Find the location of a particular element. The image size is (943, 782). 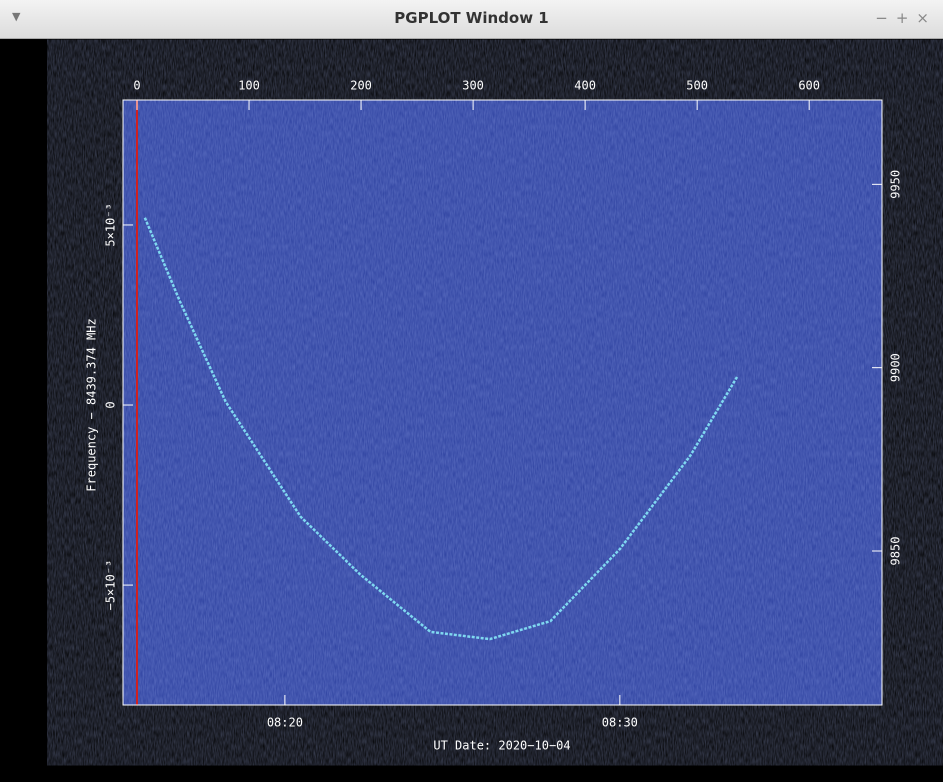

window-menu: ▼ is located at coordinates (16, 16).